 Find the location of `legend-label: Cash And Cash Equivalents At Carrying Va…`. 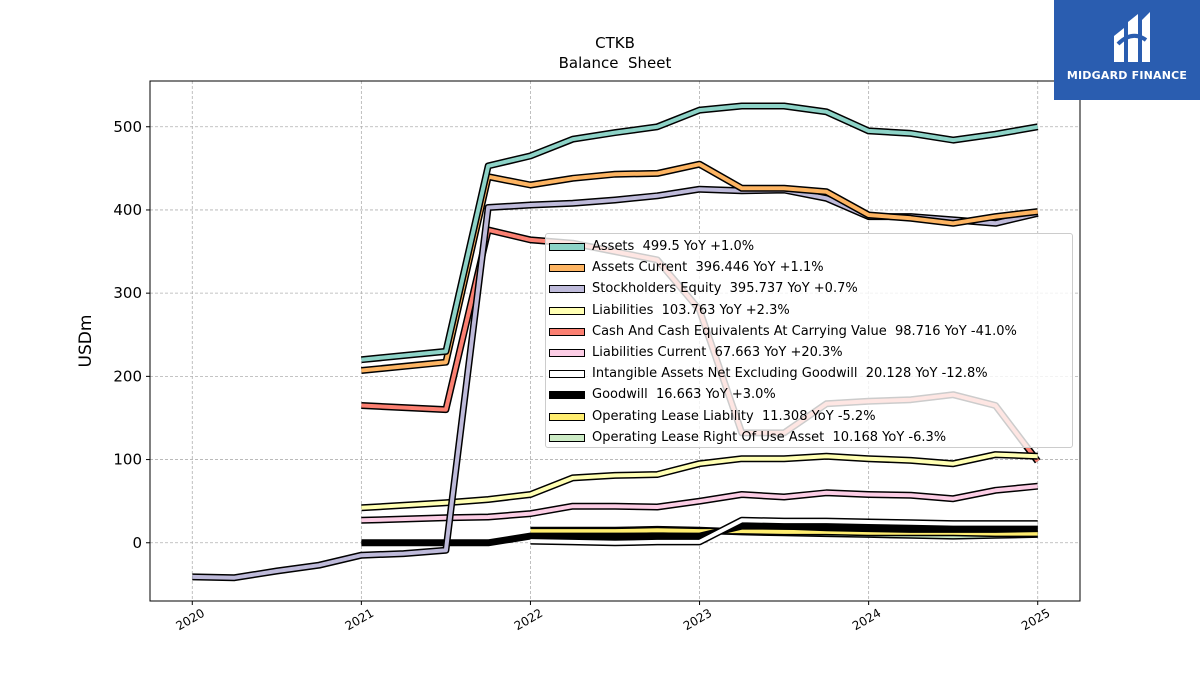

legend-label: Cash And Cash Equivalents At Carrying Va… is located at coordinates (804, 331).